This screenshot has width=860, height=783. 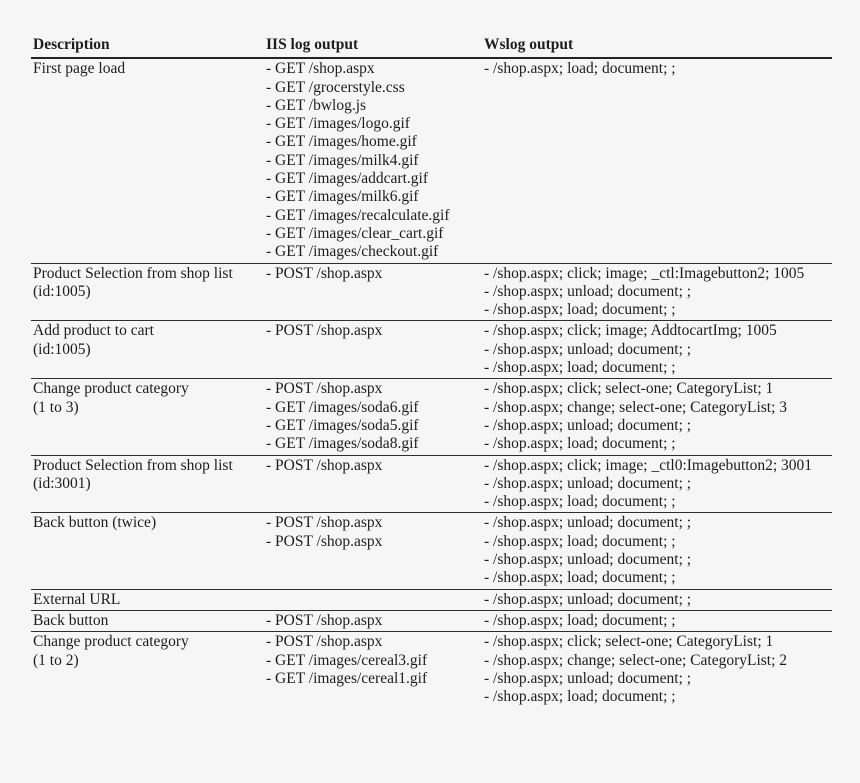 I want to click on log-line: - GET /images/soda6.gif, so click(x=342, y=407).